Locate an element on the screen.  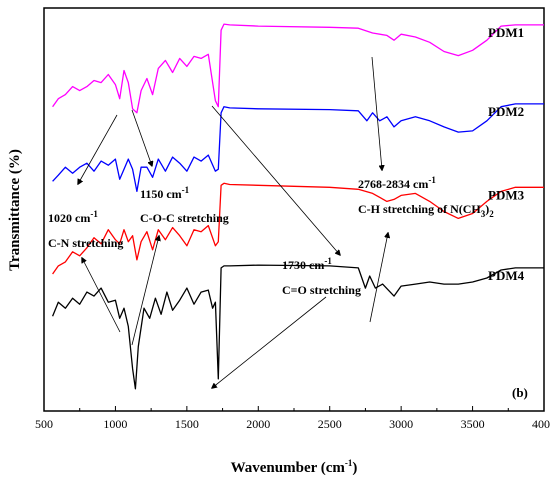
x-tick-label: 2500 is located at coordinates (330, 424).